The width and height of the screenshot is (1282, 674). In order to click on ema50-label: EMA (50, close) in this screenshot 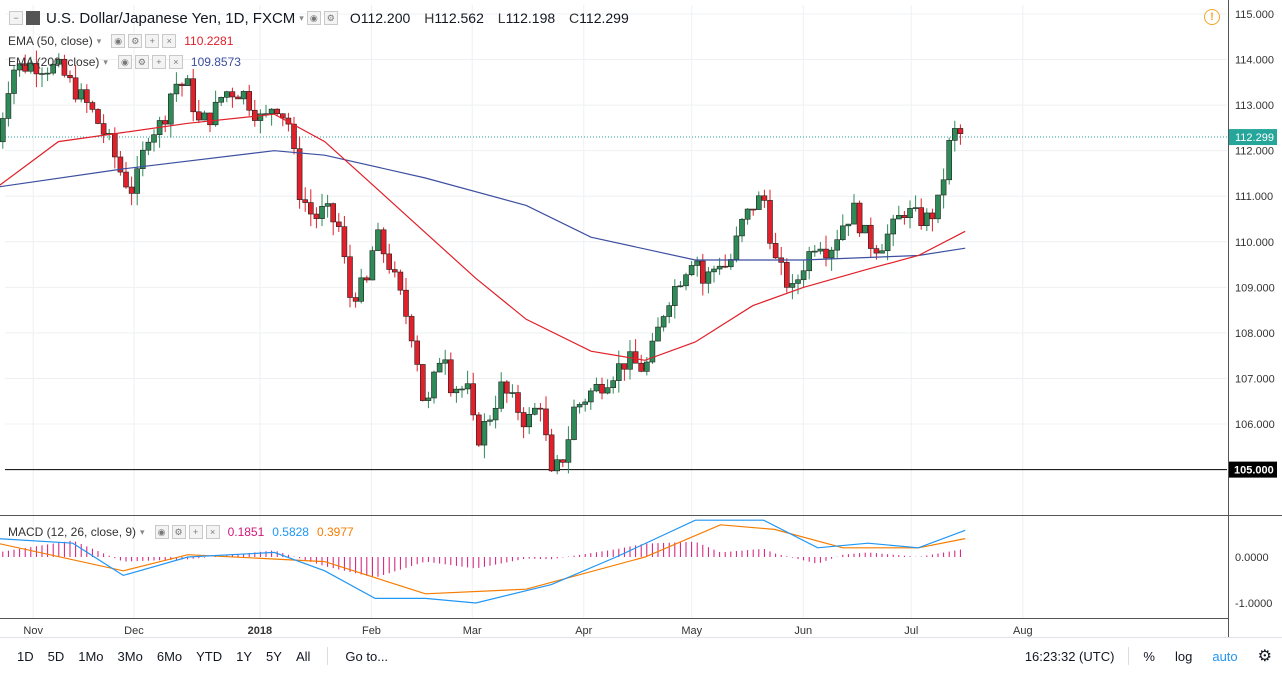, I will do `click(50, 41)`.